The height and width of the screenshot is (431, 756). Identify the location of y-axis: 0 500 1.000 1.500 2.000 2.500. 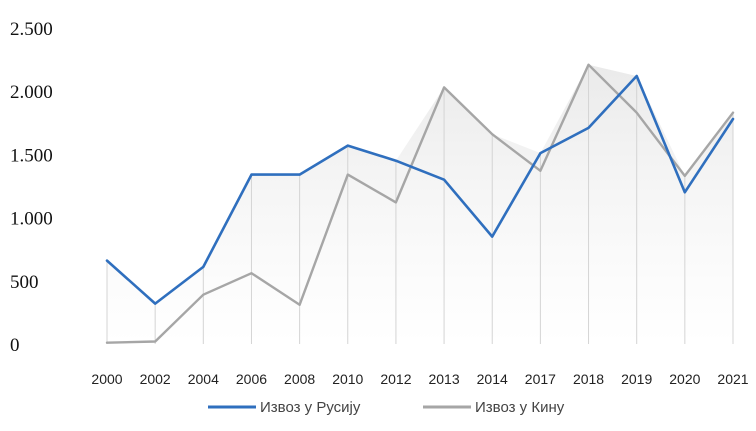
(31, 187).